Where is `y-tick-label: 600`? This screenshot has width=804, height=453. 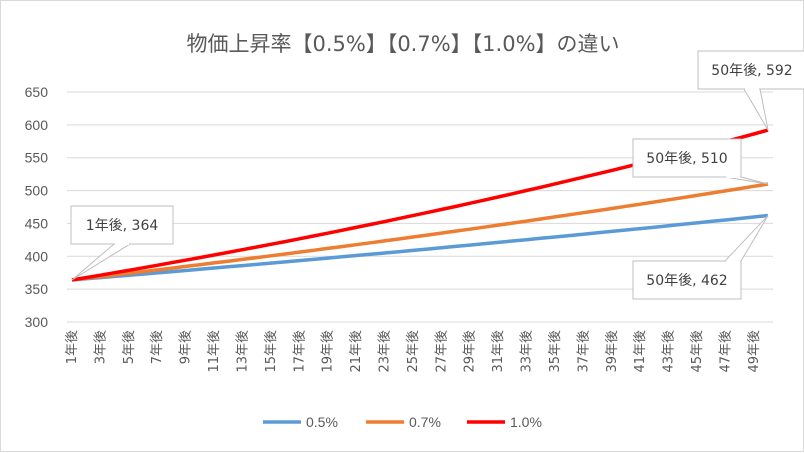
y-tick-label: 600 is located at coordinates (37, 125).